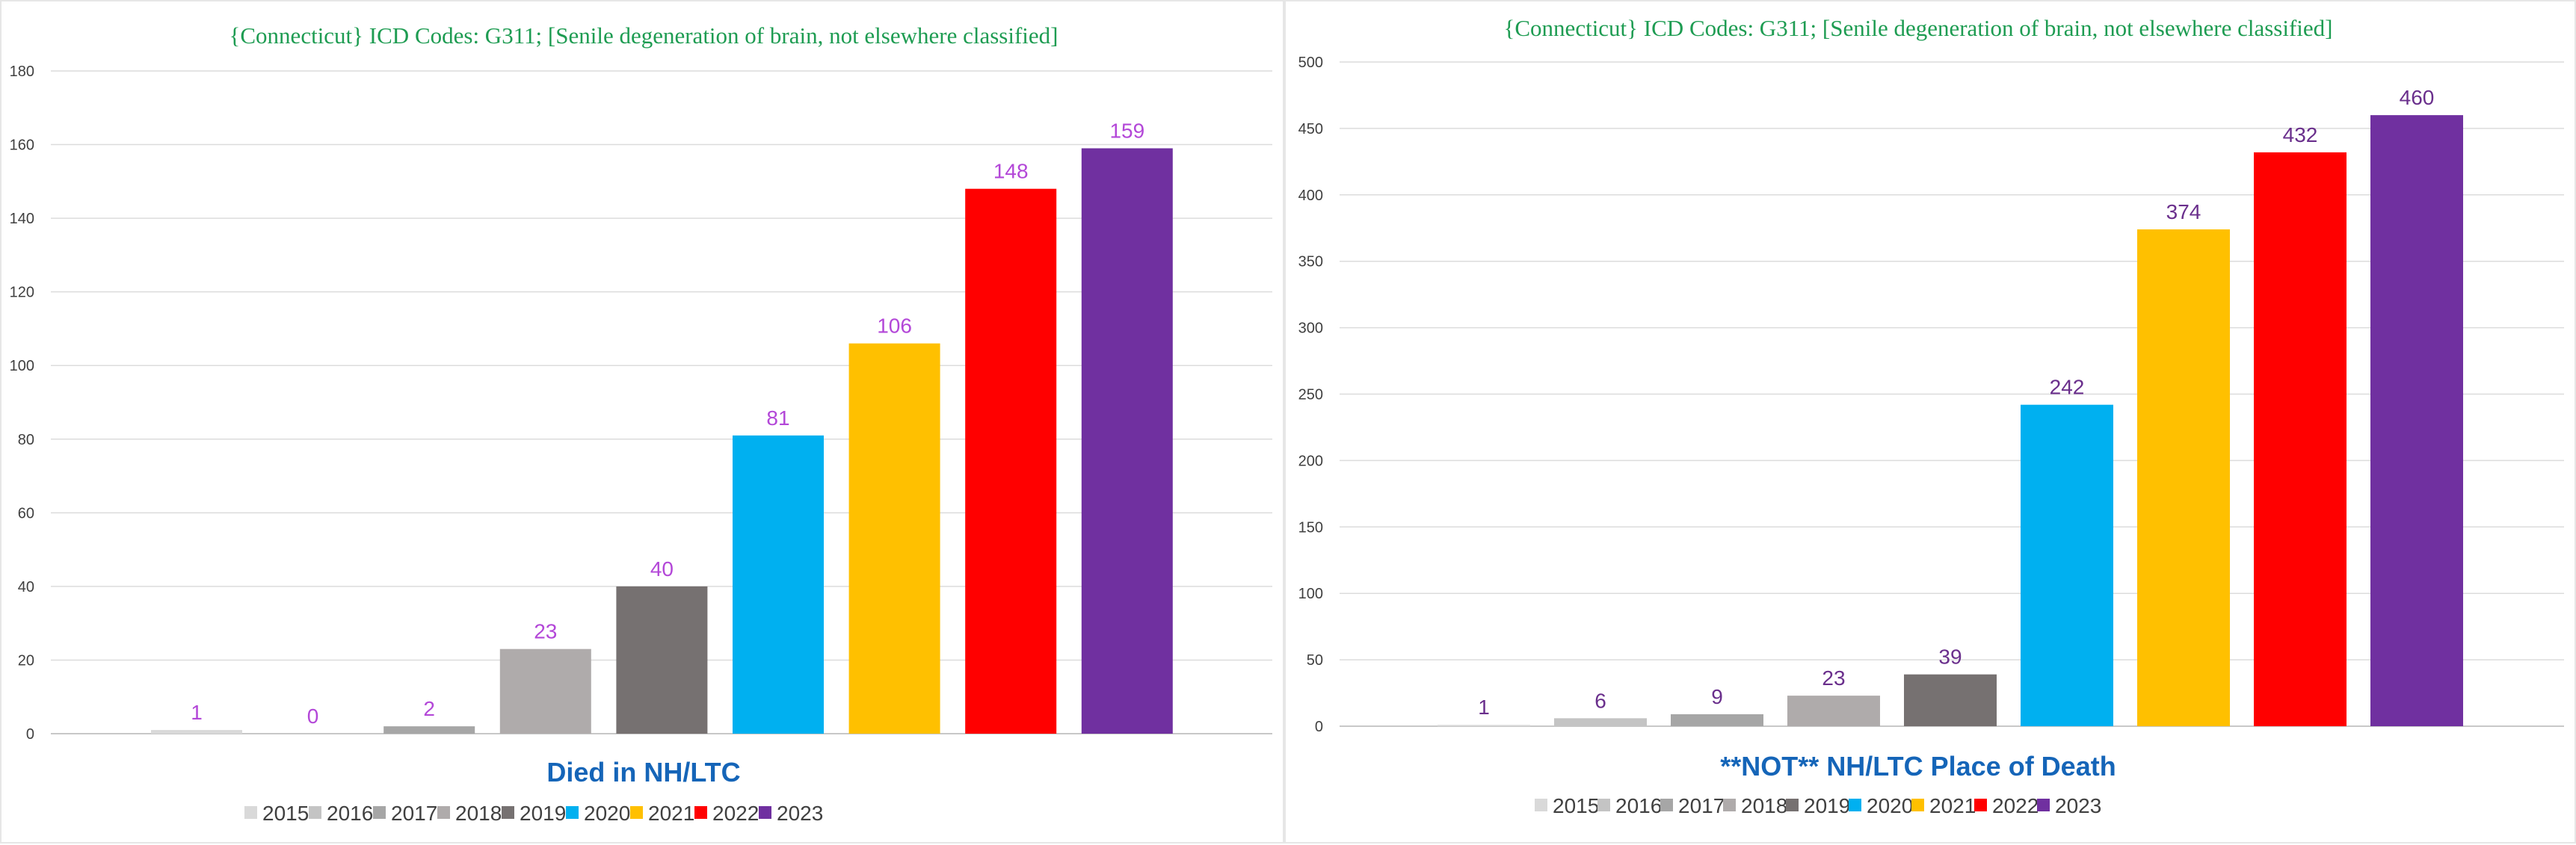  Describe the element at coordinates (2417, 97) in the screenshot. I see `data-label-2023: 460` at that location.